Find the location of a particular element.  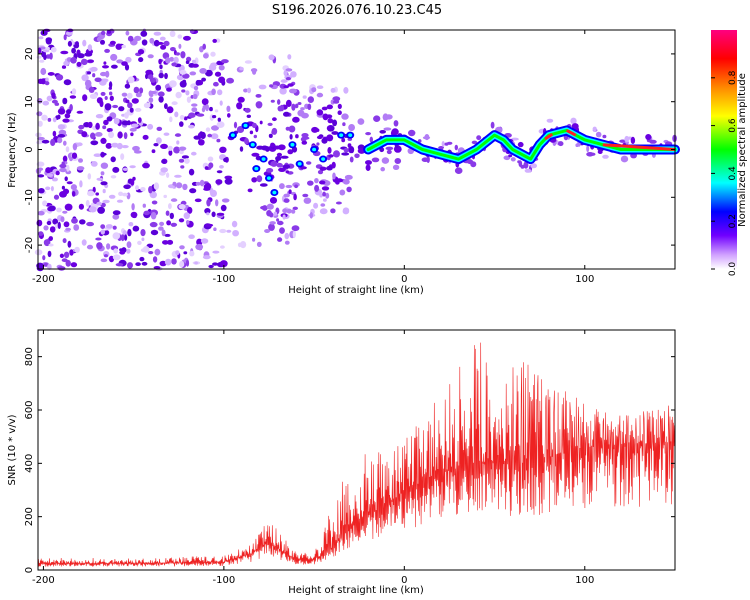

colorbar-ticks: 0.0 0.2 0.4 0.6 0.8 is located at coordinates (724, 173).